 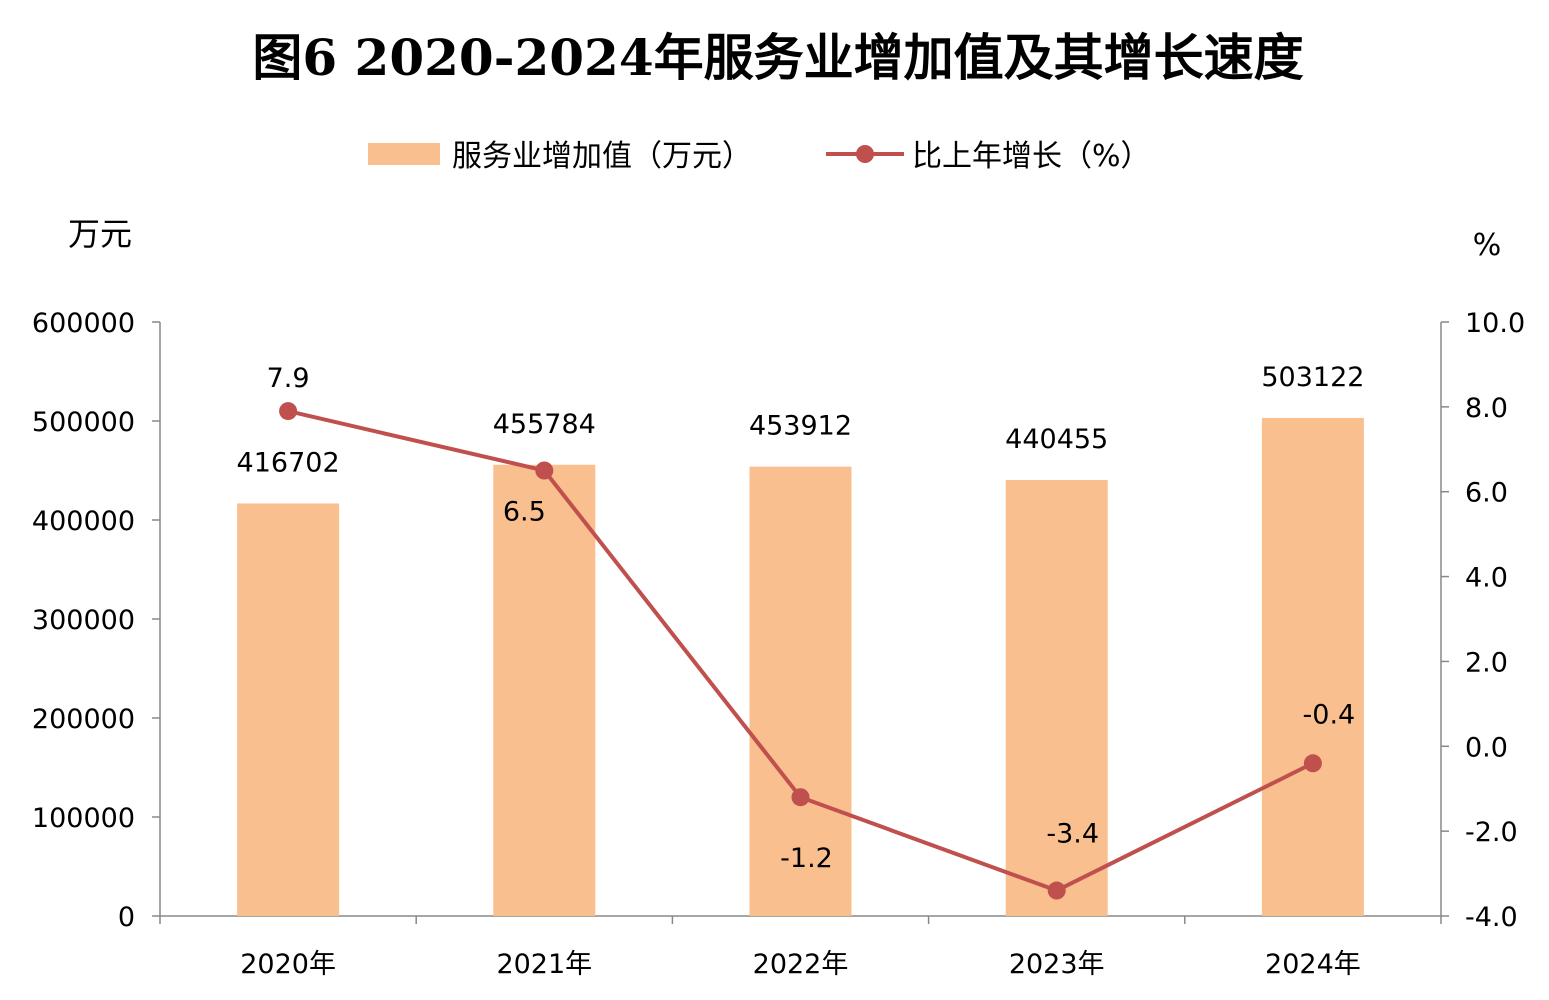 What do you see at coordinates (1495, 323) in the screenshot?
I see `y-right-tick-label: 10.0` at bounding box center [1495, 323].